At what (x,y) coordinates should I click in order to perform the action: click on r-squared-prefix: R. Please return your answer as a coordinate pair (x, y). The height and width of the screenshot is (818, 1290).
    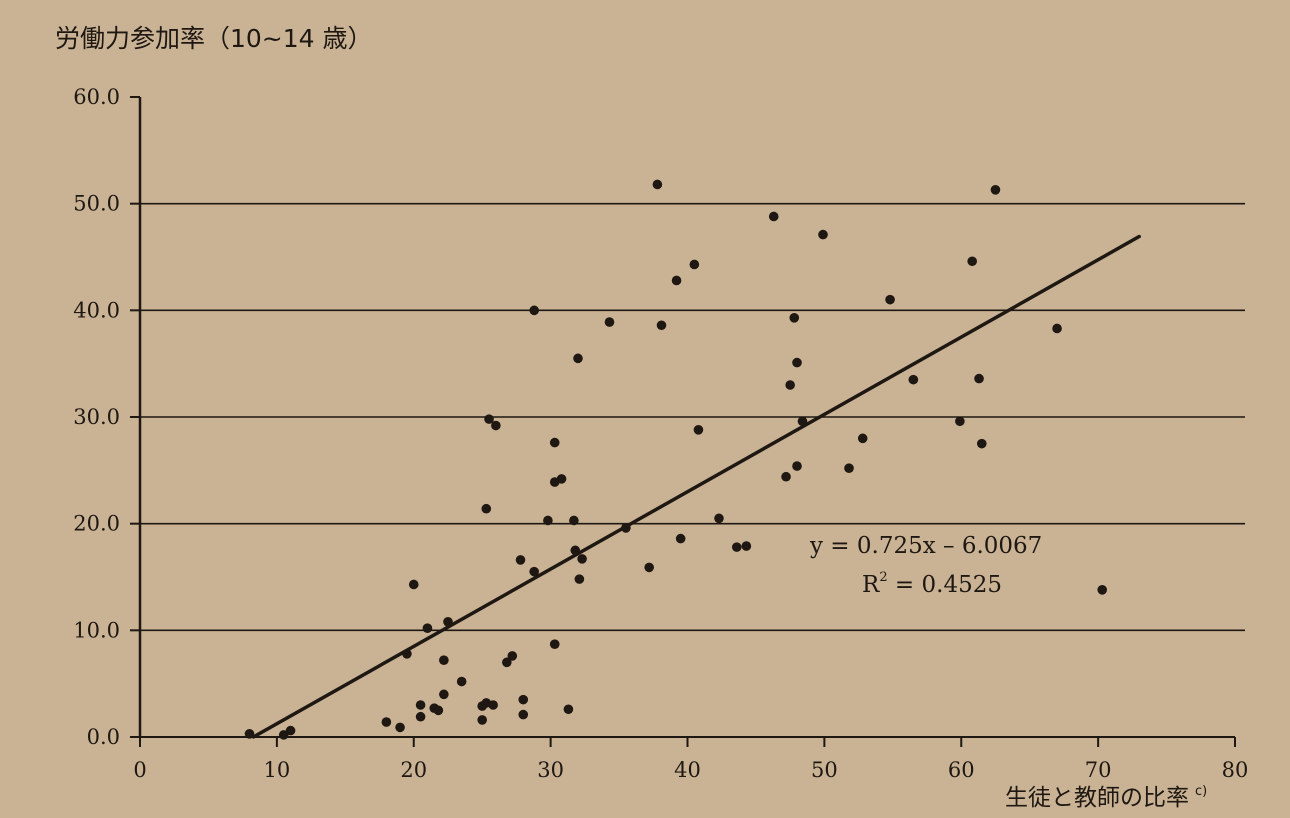
    Looking at the image, I should click on (871, 585).